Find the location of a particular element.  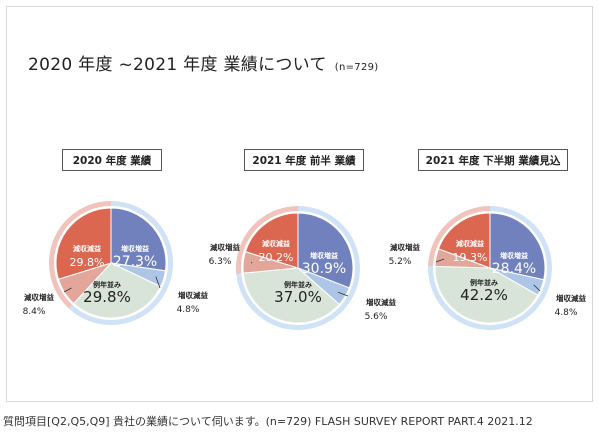

slice-value: 20.2% is located at coordinates (276, 257).